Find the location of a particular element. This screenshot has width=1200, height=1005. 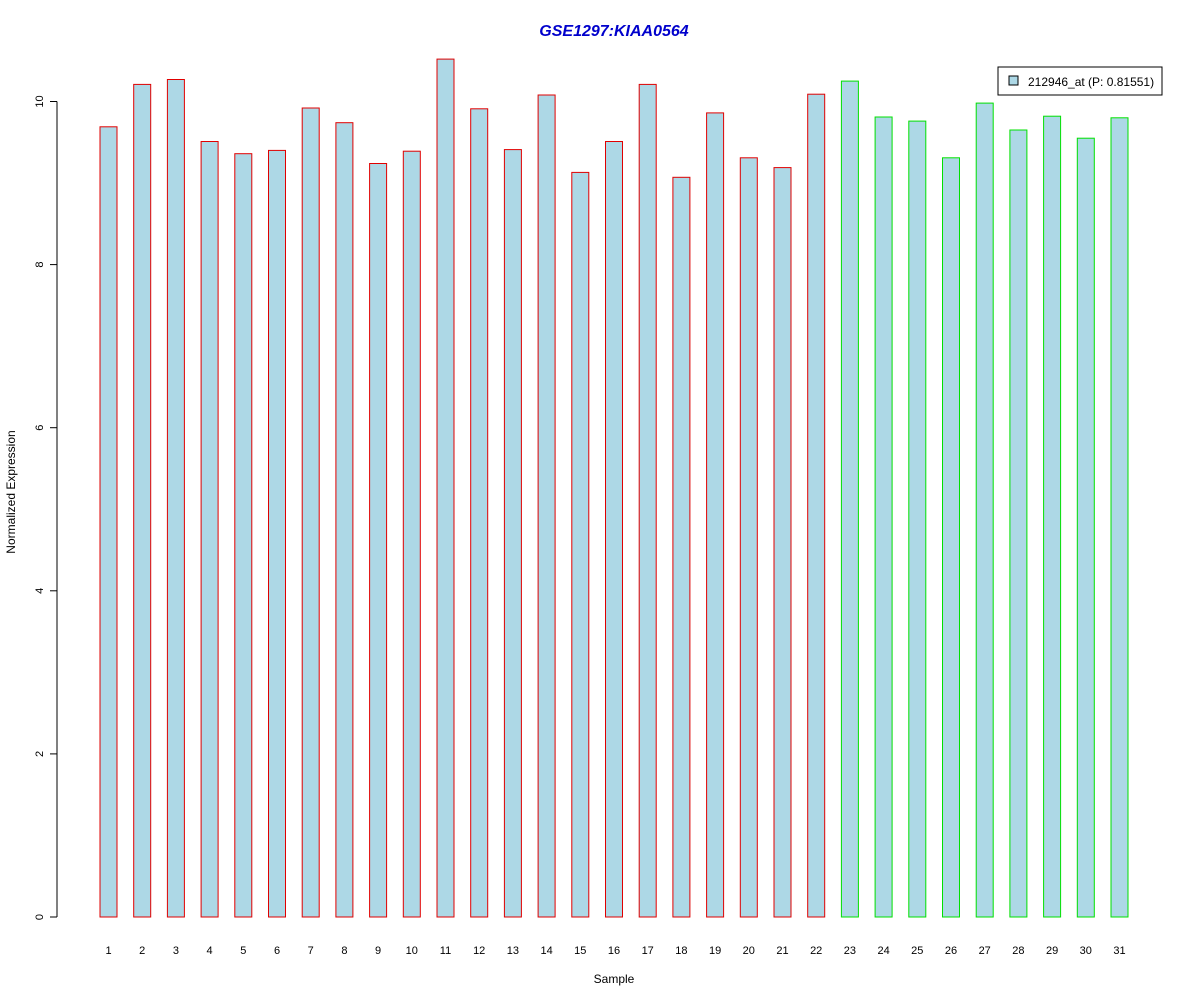

legend-label: 212946_at (P: 0.81551) is located at coordinates (1091, 82).